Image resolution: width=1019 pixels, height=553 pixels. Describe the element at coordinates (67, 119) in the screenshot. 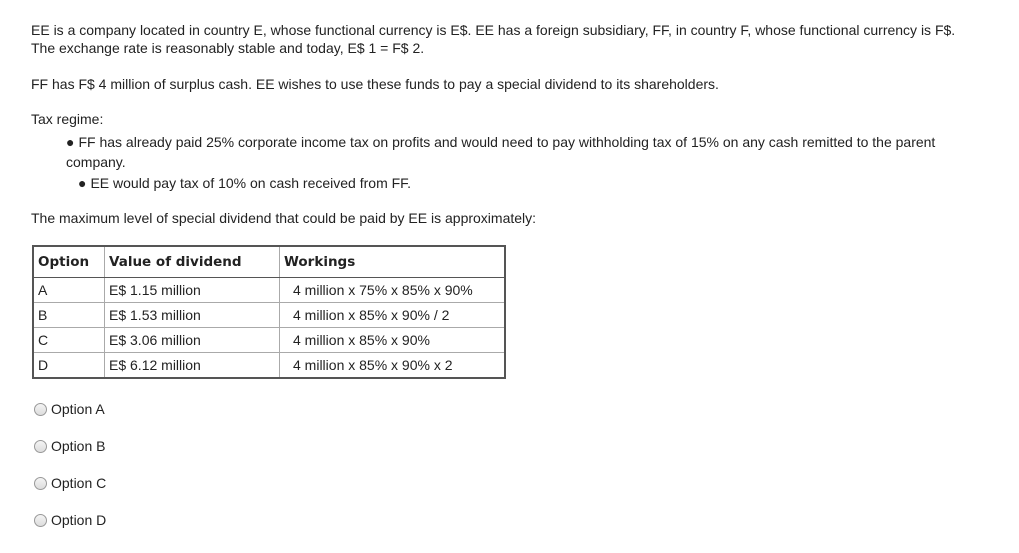

I see `tax-heading: Tax regime:` at that location.